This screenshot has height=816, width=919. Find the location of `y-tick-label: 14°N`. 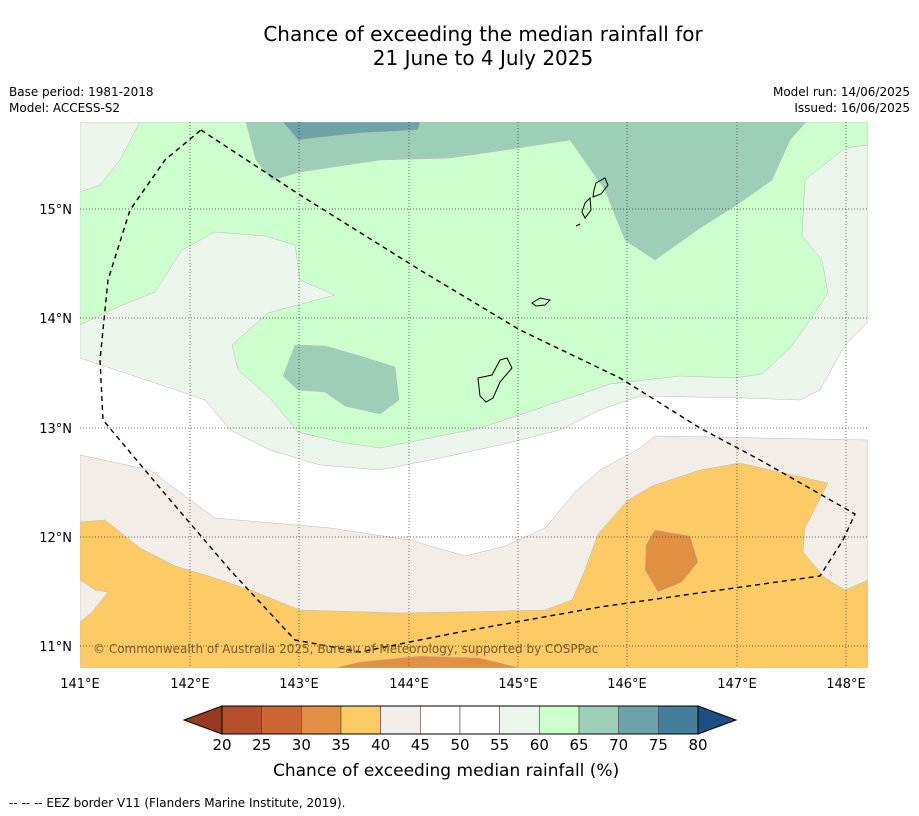

y-tick-label: 14°N is located at coordinates (55, 319).